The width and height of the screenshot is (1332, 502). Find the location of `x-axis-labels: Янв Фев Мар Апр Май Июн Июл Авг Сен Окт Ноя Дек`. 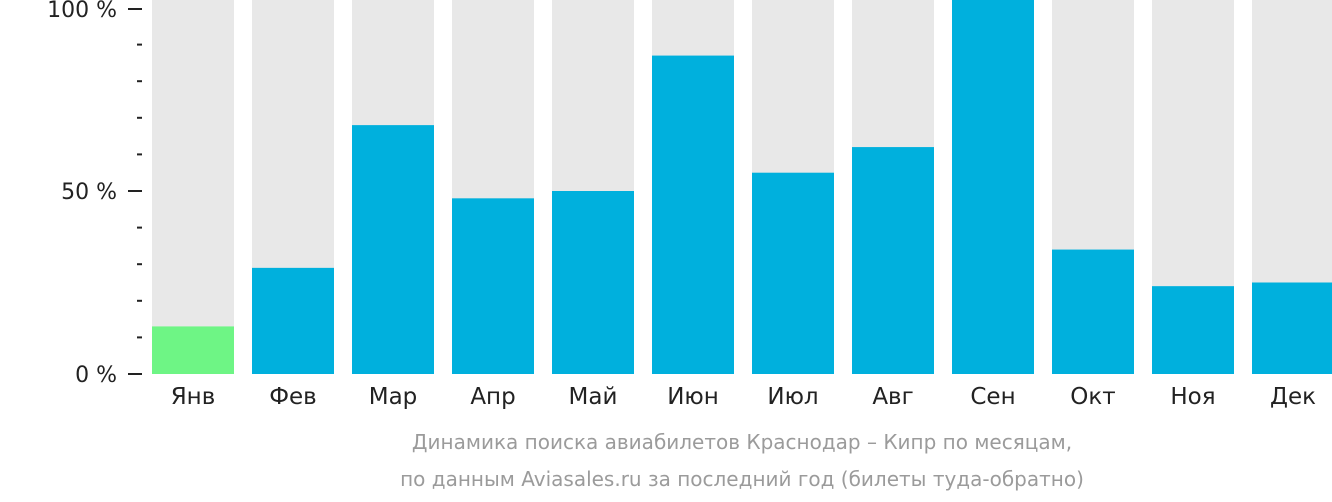

x-axis-labels: Янв Фев Мар Апр Май Июн Июл Авг Сен Окт Ноя Дек is located at coordinates (743, 397).